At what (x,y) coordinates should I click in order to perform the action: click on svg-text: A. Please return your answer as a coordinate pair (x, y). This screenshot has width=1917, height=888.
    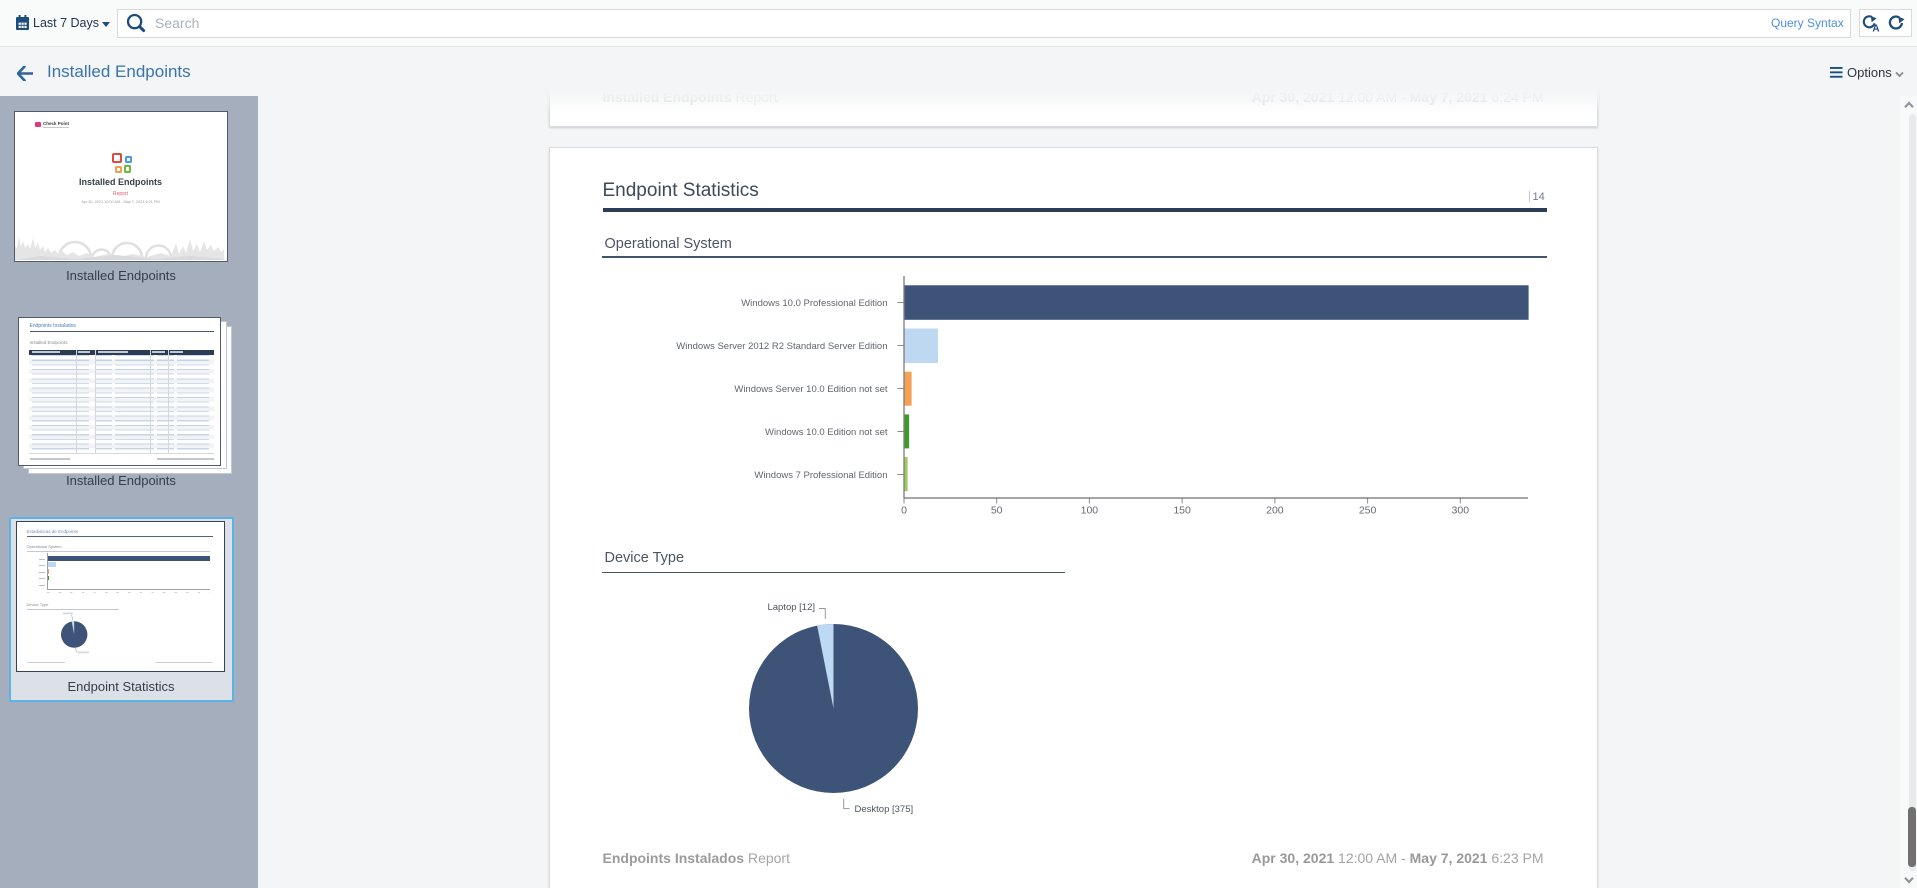
    Looking at the image, I should click on (1875, 28).